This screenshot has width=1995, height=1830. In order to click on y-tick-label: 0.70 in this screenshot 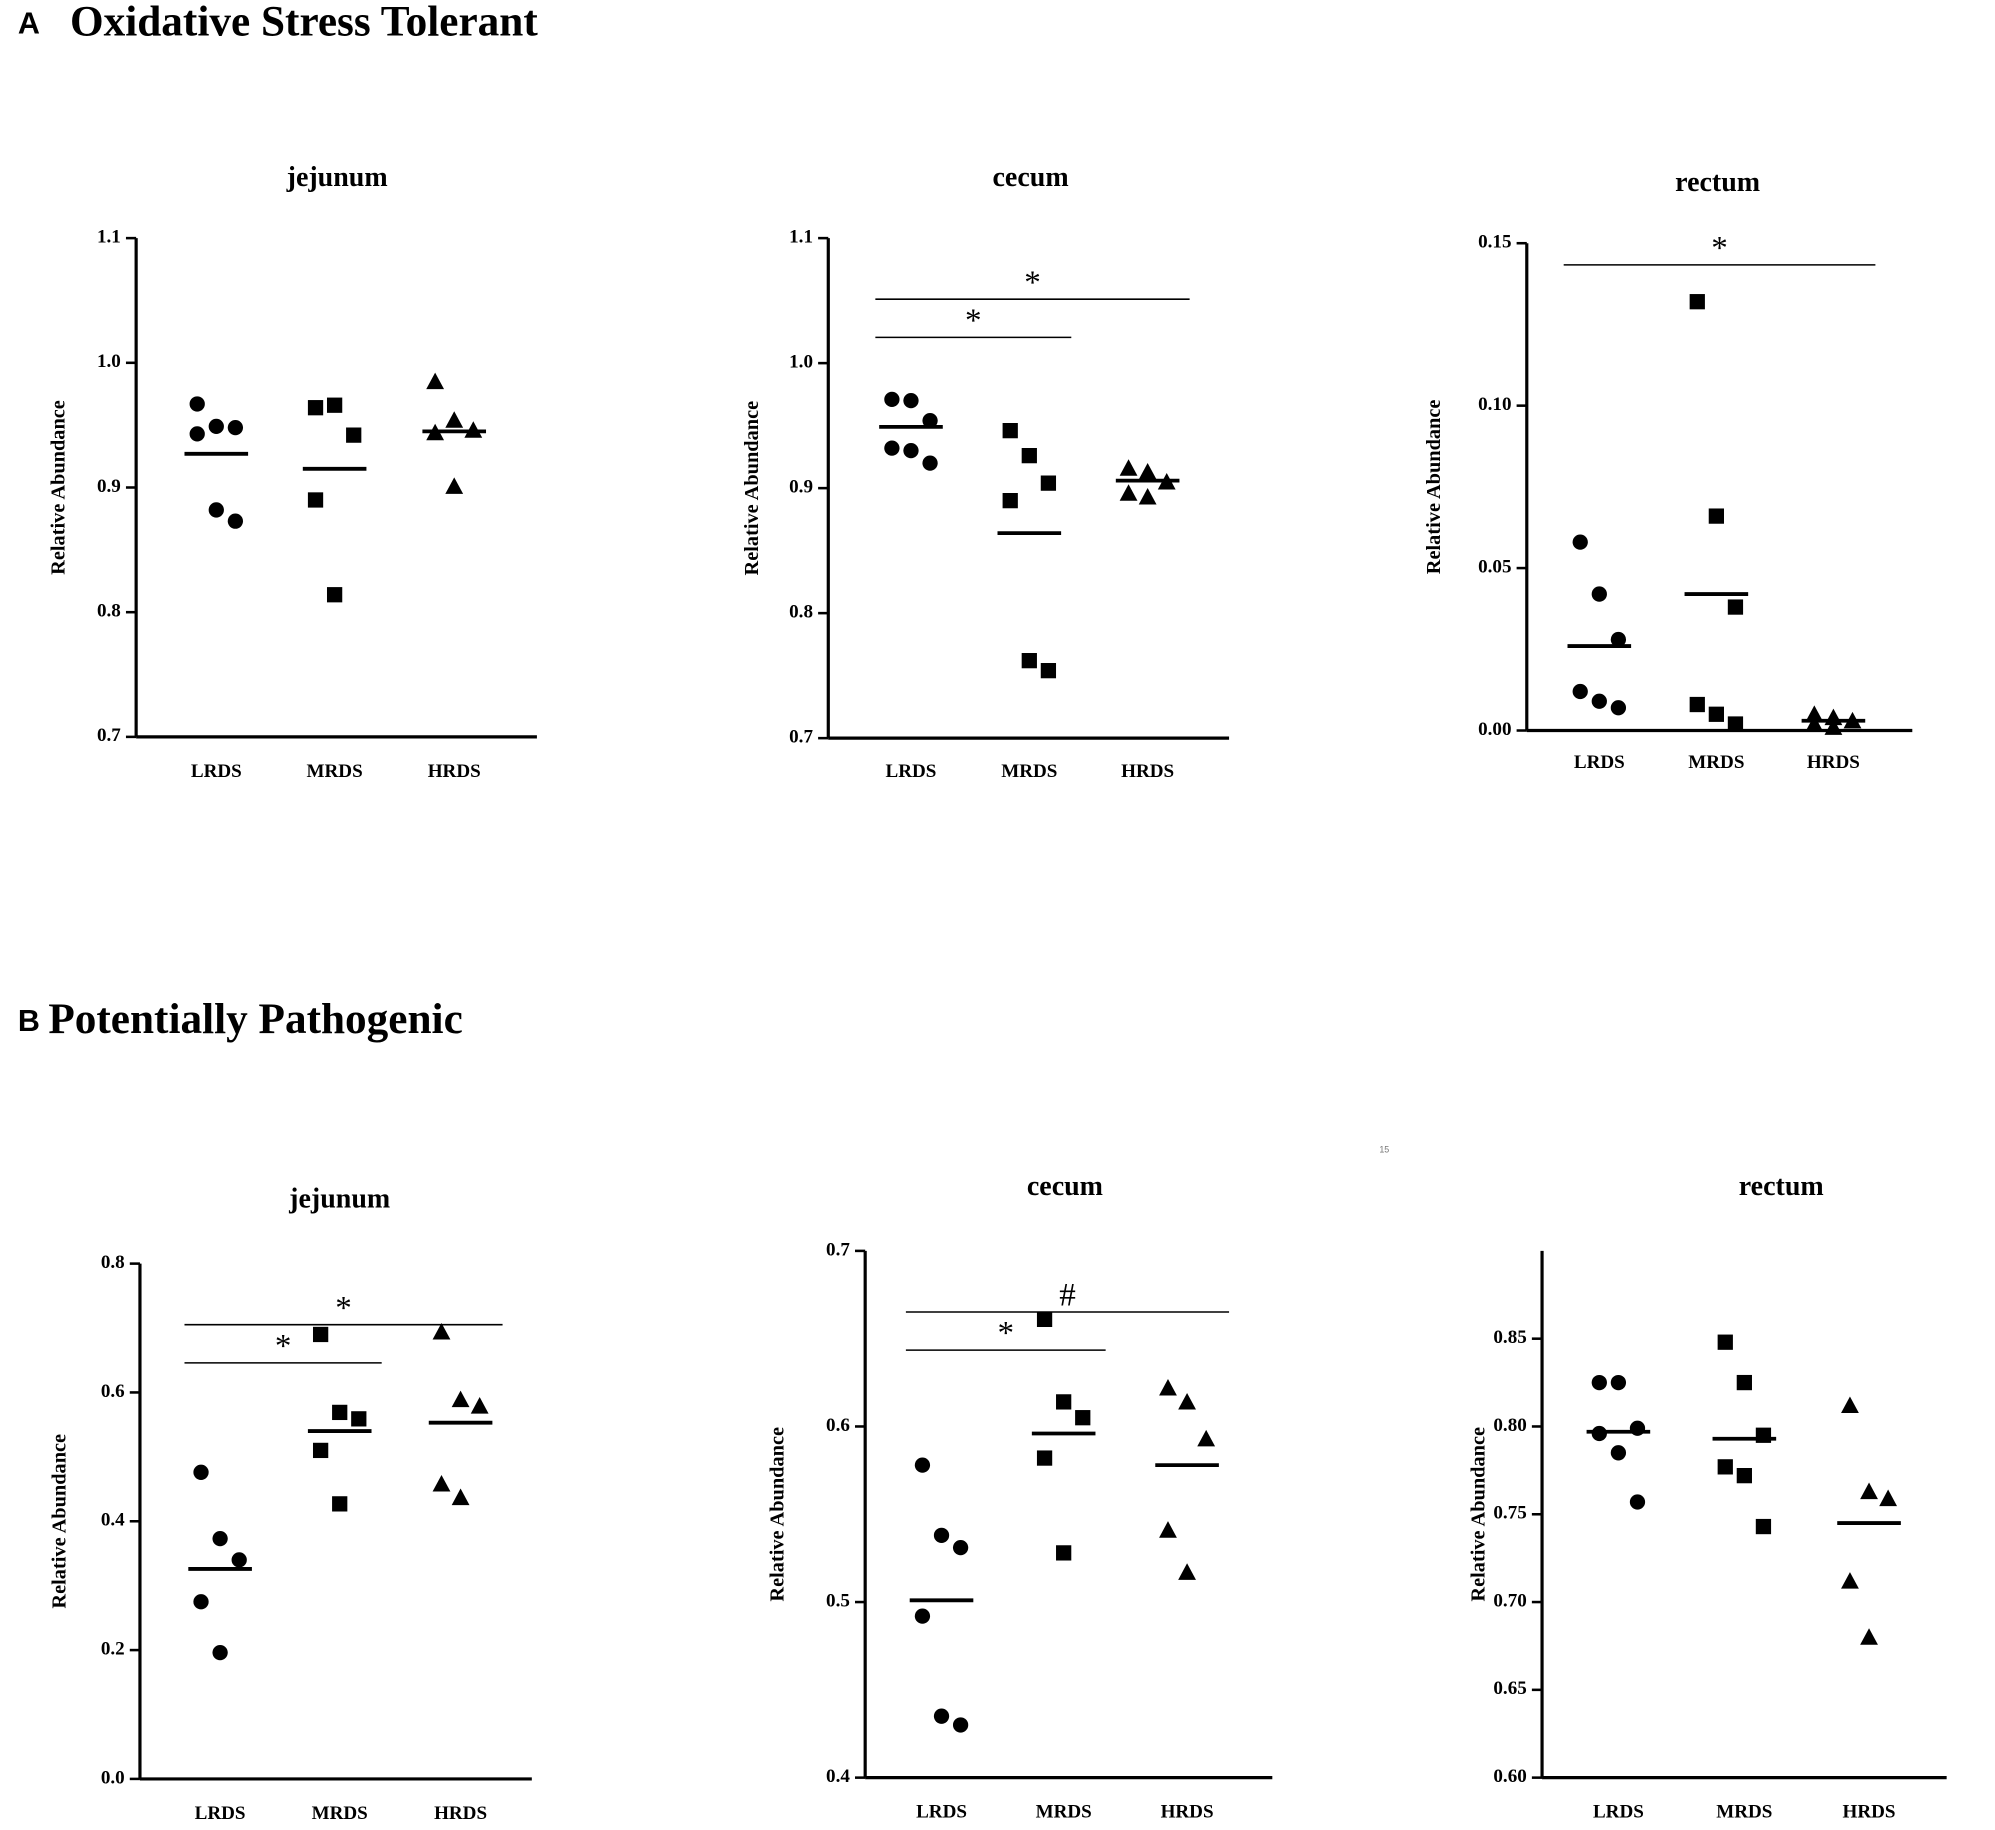, I will do `click(1509, 1600)`.